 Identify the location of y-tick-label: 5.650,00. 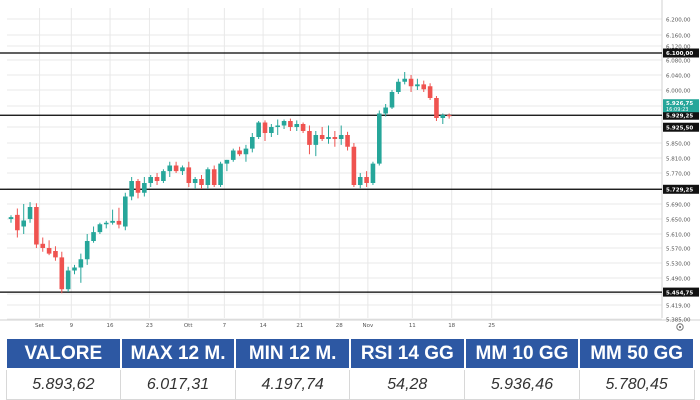
(678, 221).